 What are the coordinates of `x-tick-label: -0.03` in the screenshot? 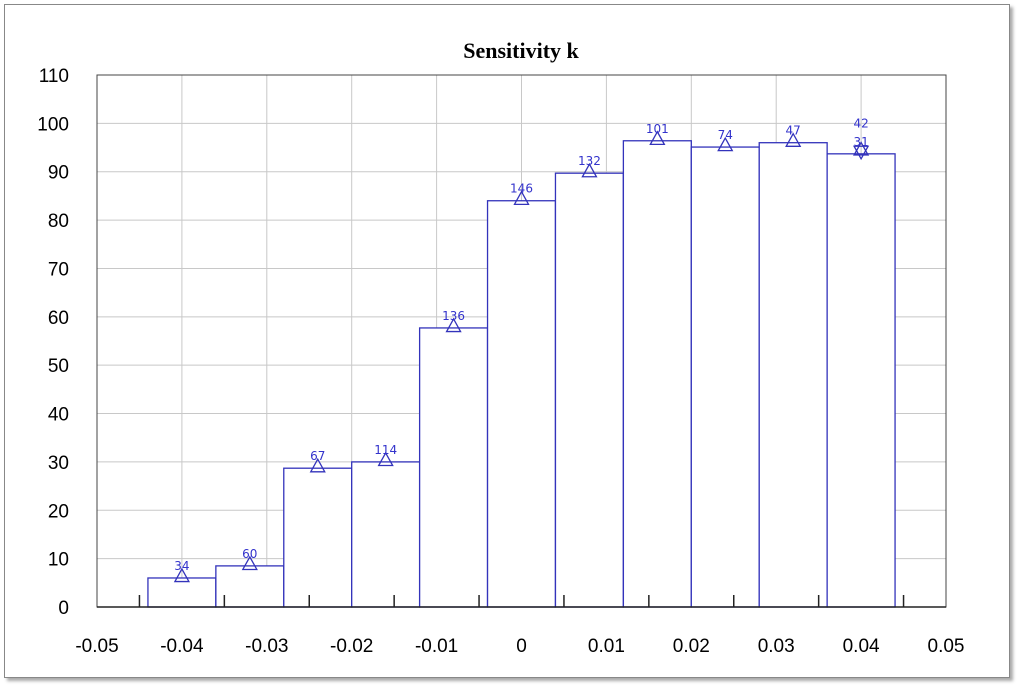 It's located at (266, 646).